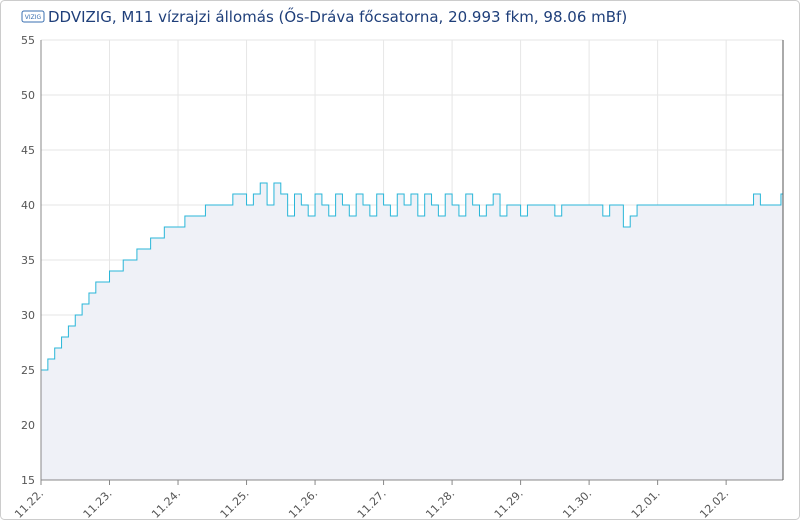 This screenshot has height=520, width=800. I want to click on y-tick-label: 55, so click(28, 40).